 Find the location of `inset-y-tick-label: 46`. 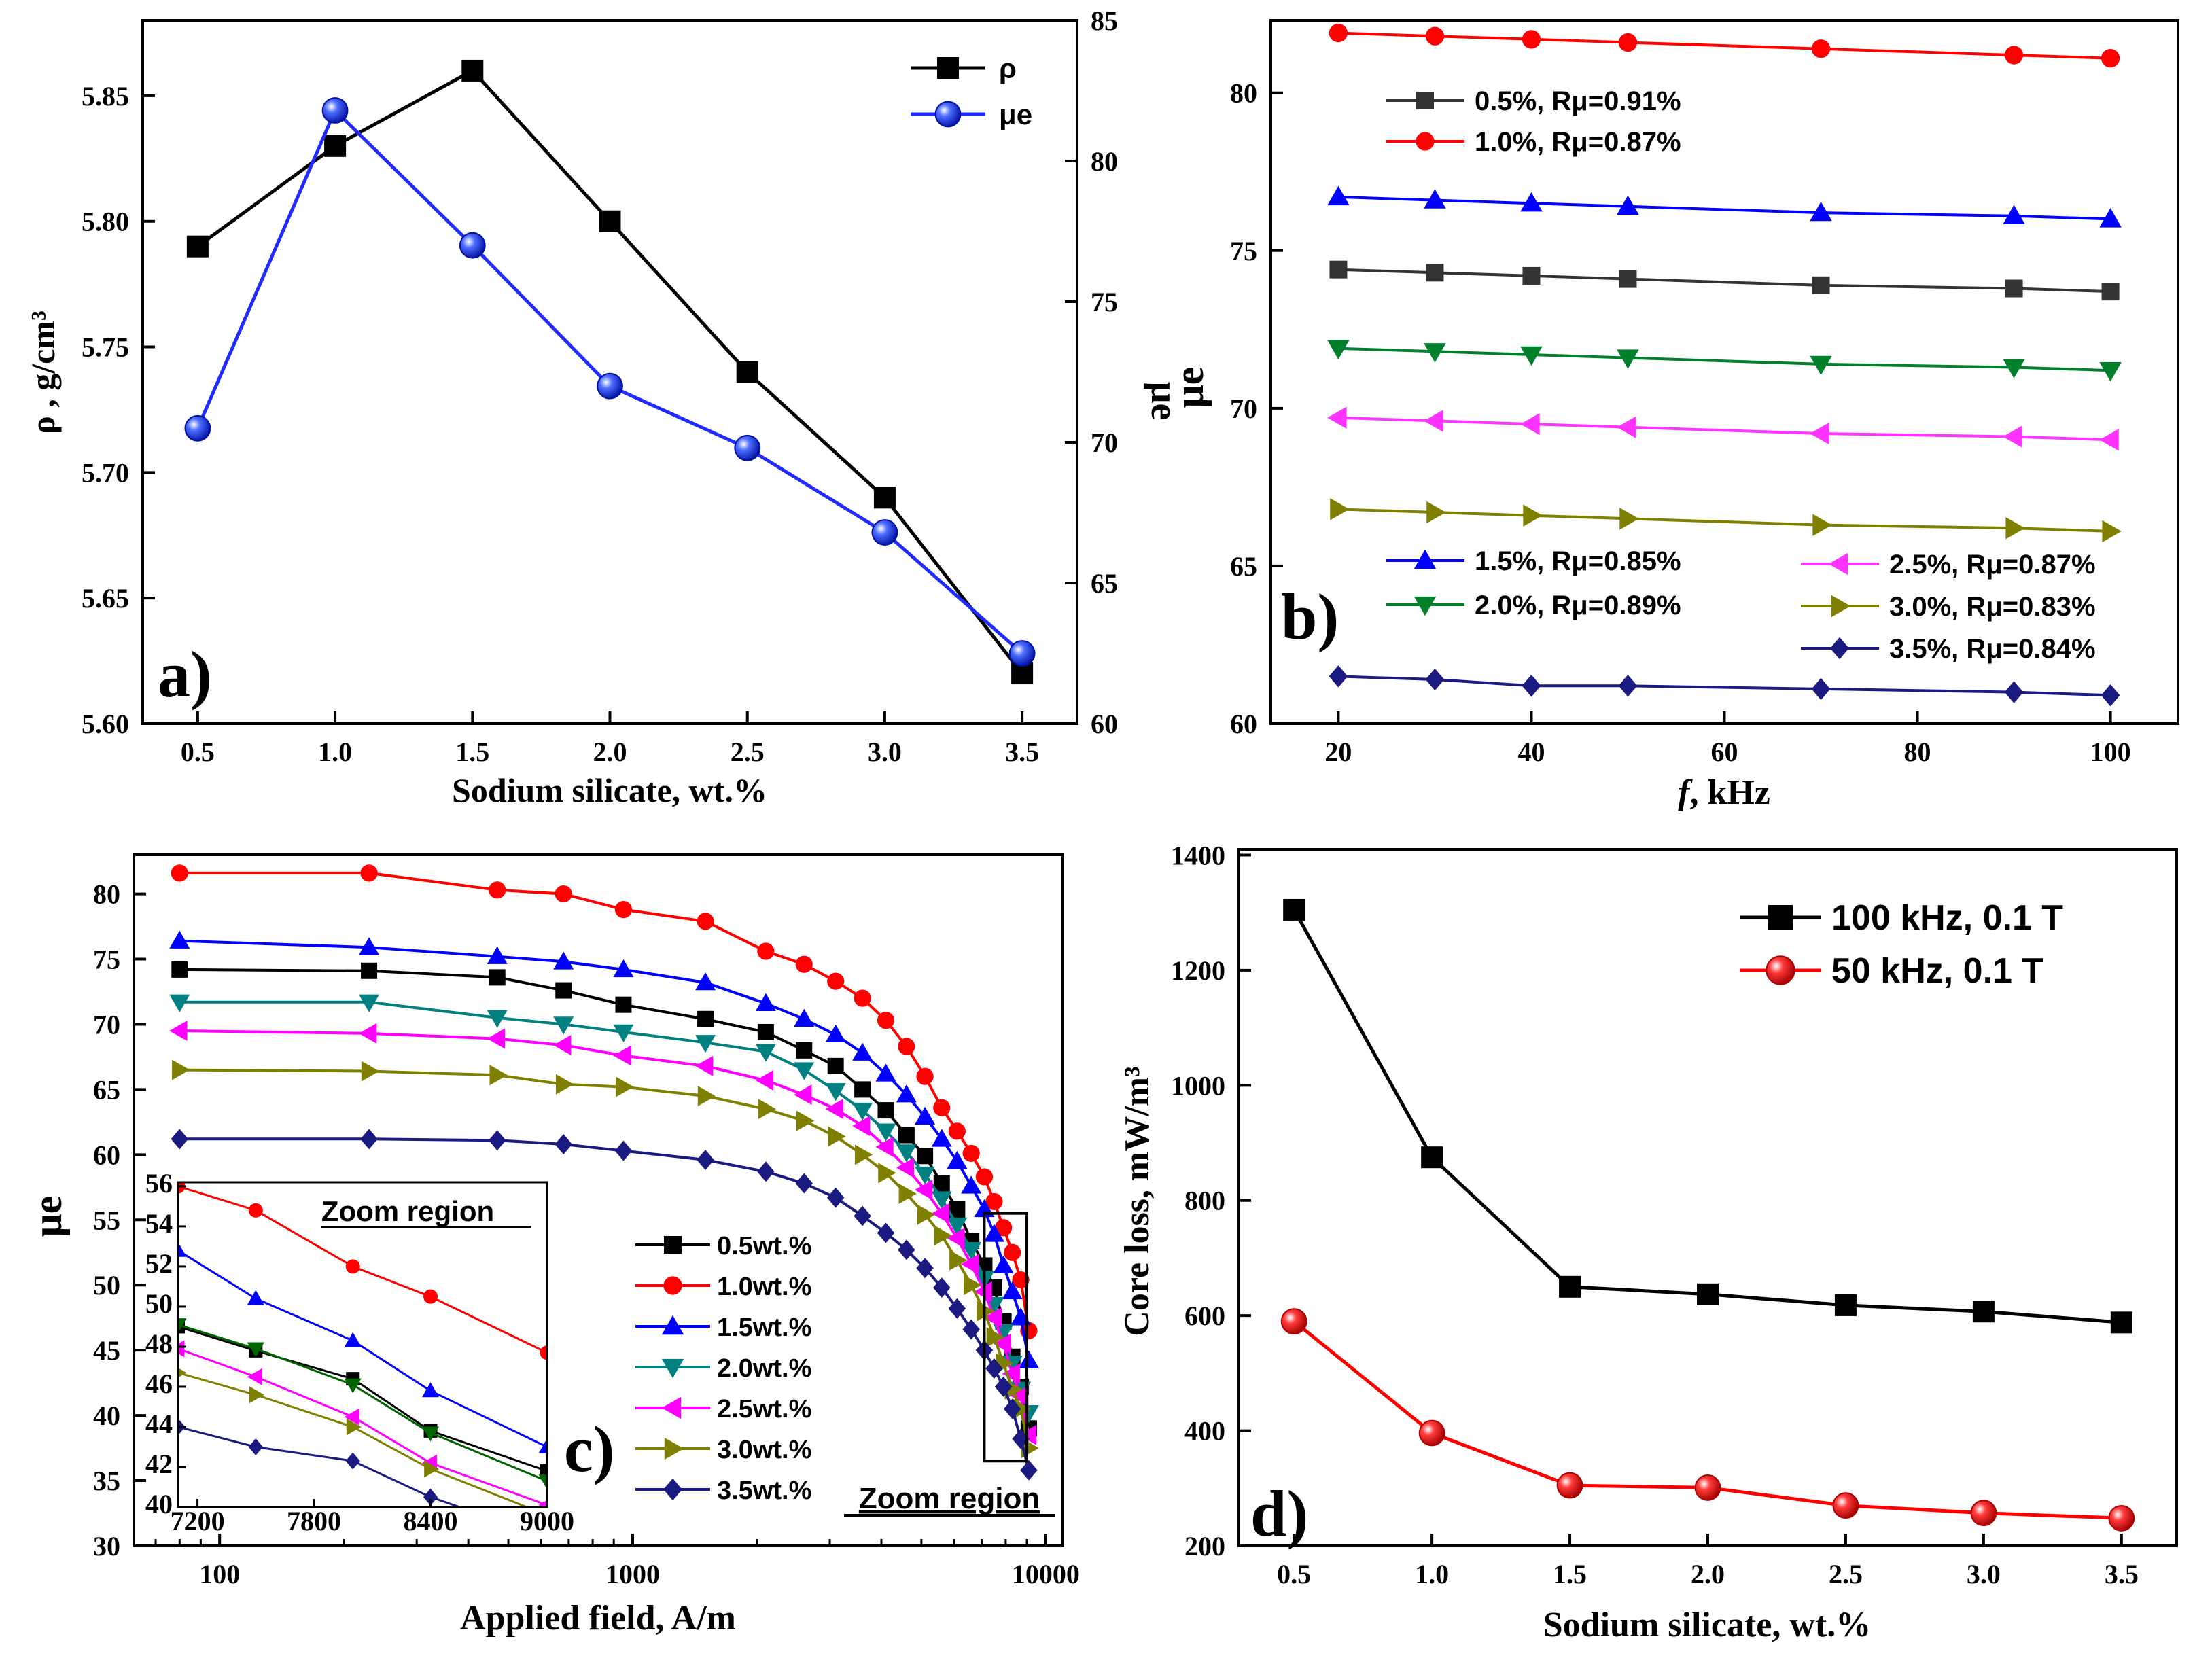

inset-y-tick-label: 46 is located at coordinates (159, 1383).